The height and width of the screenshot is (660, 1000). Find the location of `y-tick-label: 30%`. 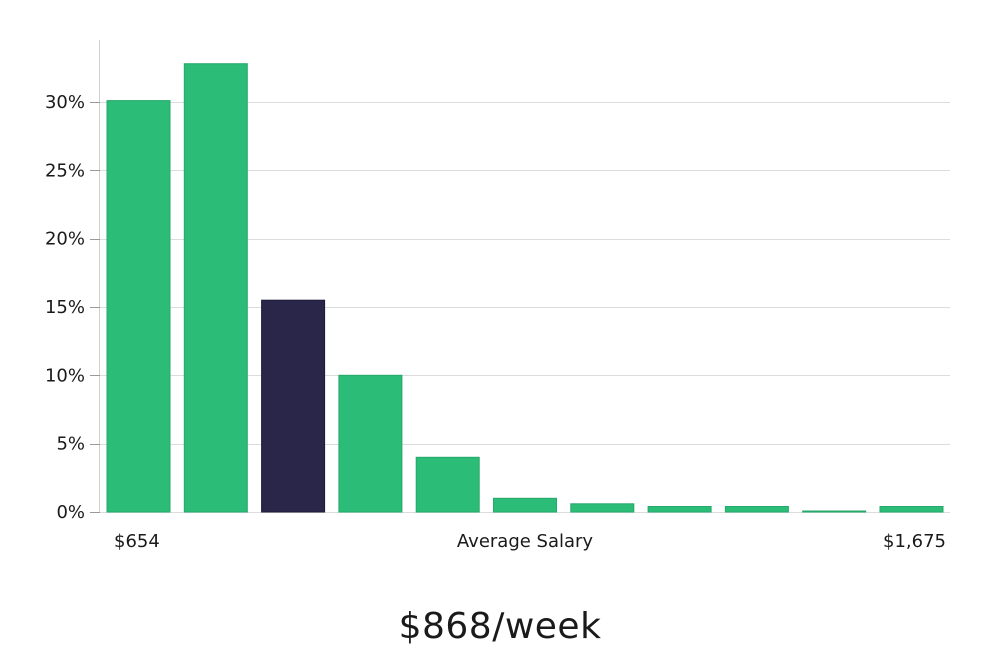

y-tick-label: 30% is located at coordinates (65, 102).